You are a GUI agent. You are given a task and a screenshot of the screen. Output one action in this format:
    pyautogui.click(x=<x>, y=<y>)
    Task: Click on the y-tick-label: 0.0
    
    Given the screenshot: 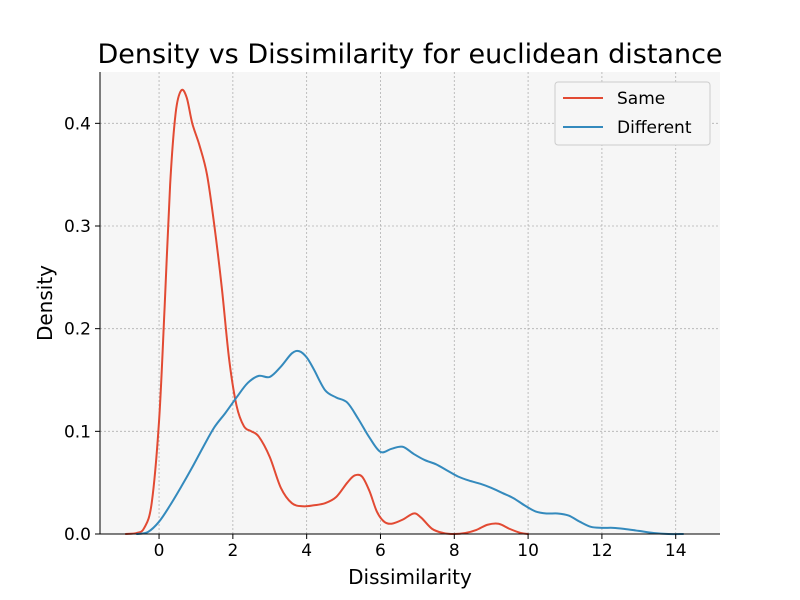 What is the action you would take?
    pyautogui.click(x=77, y=535)
    